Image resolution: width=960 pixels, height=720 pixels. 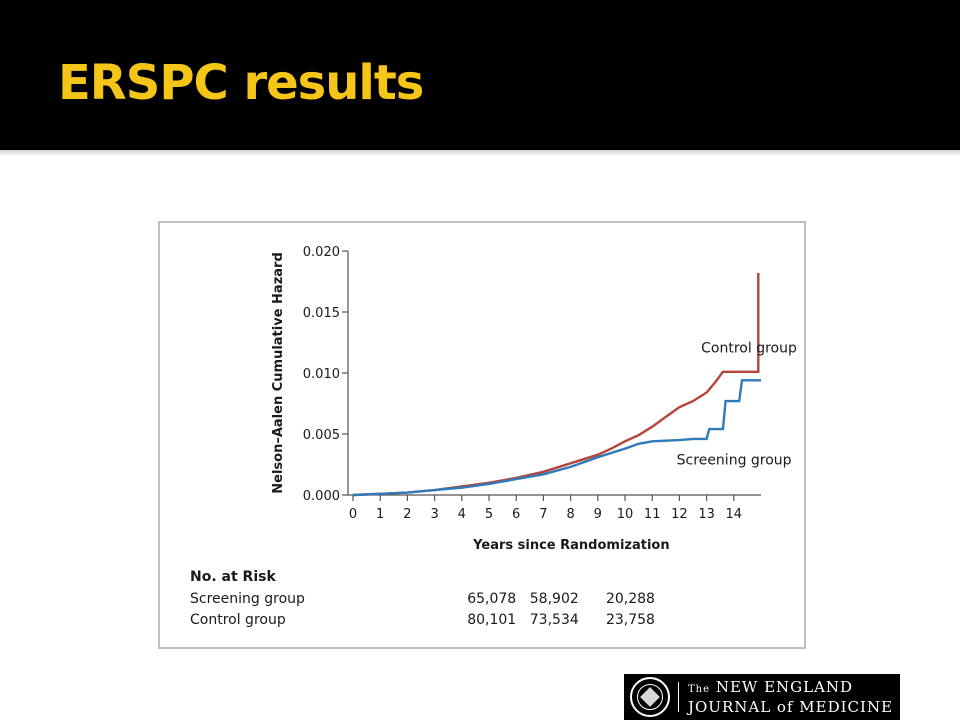 What do you see at coordinates (784, 687) in the screenshot?
I see `logo-main: NEW ENGLAND` at bounding box center [784, 687].